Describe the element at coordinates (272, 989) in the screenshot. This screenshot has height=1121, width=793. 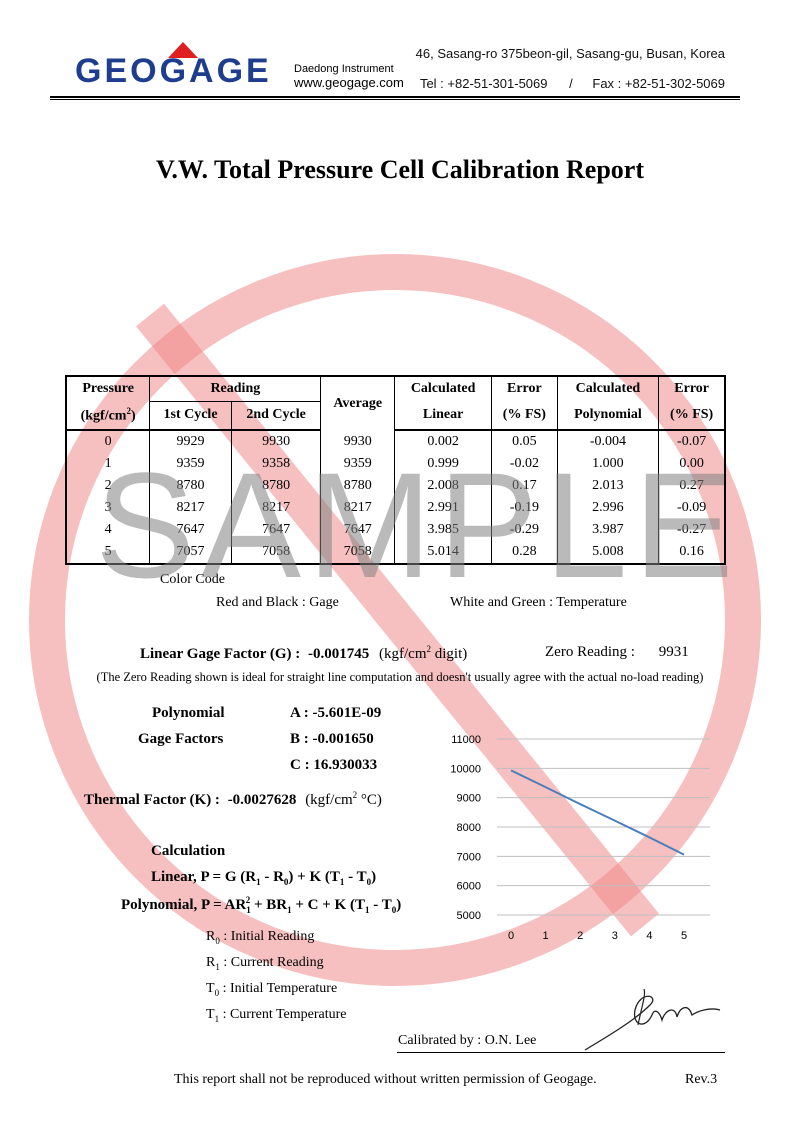
I see `legend-item: T0 : Initial Temperature` at that location.